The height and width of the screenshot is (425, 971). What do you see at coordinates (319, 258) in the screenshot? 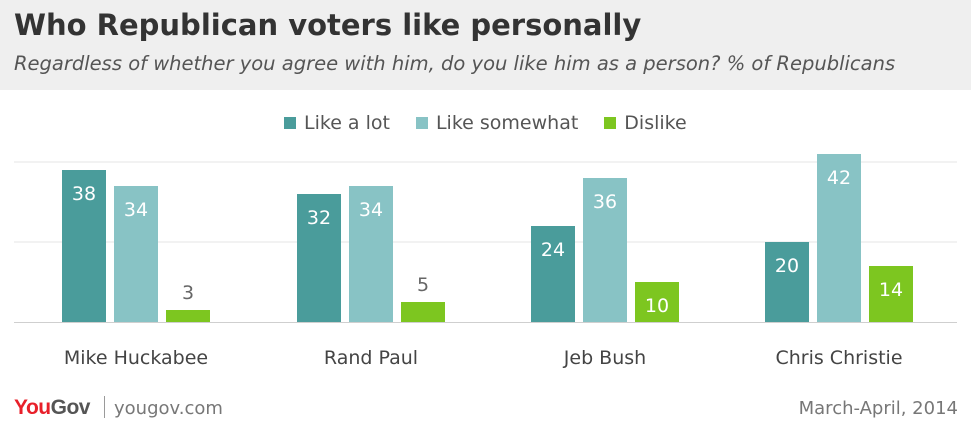
I see `bar-rand-paul-like-a-lot` at bounding box center [319, 258].